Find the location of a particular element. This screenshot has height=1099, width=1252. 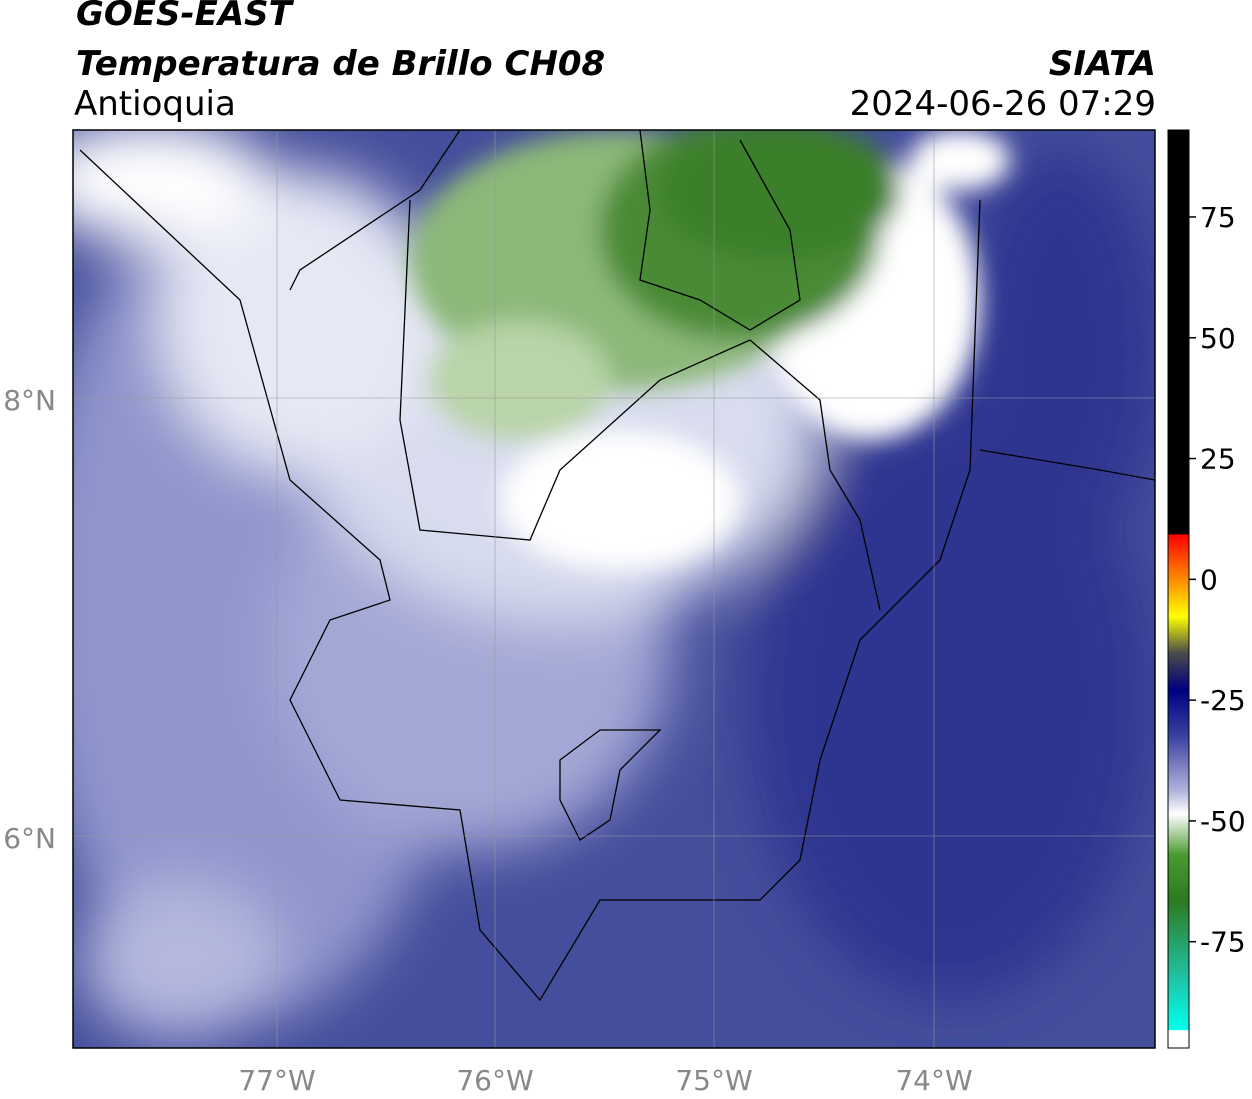

lon-label: 76°W is located at coordinates (494, 1080).